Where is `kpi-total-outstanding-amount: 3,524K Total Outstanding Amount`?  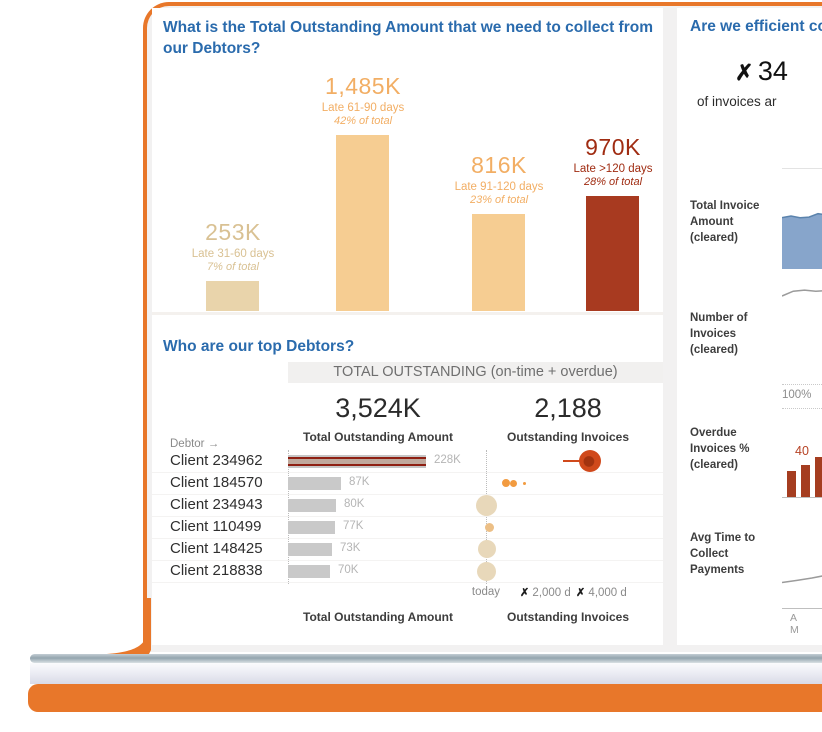 kpi-total-outstanding-amount: 3,524K Total Outstanding Amount is located at coordinates (378, 418).